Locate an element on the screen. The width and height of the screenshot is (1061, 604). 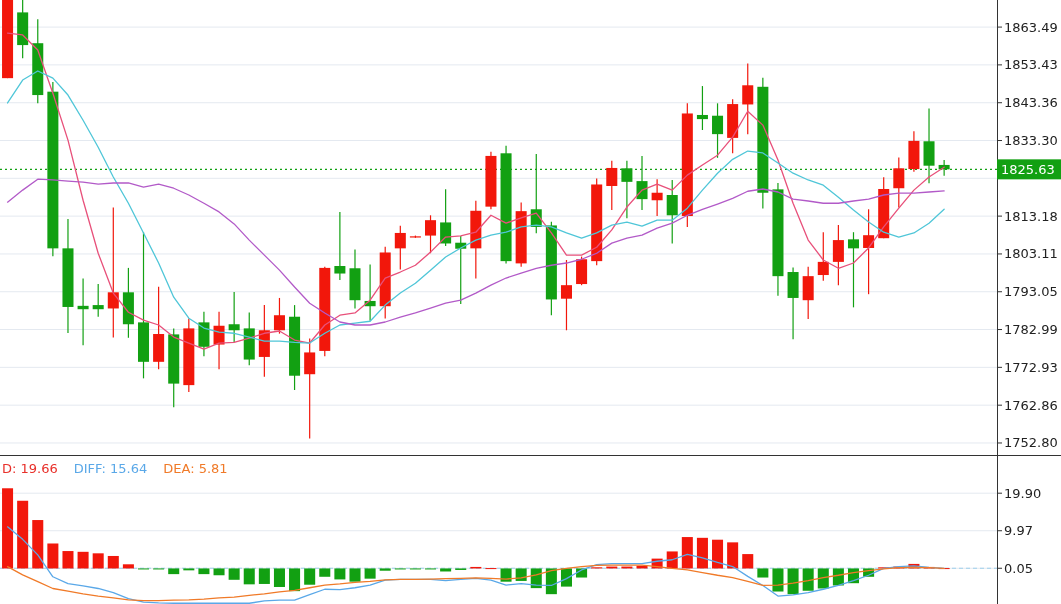
y-tick-label: 19.90 is located at coordinates (1023, 493).